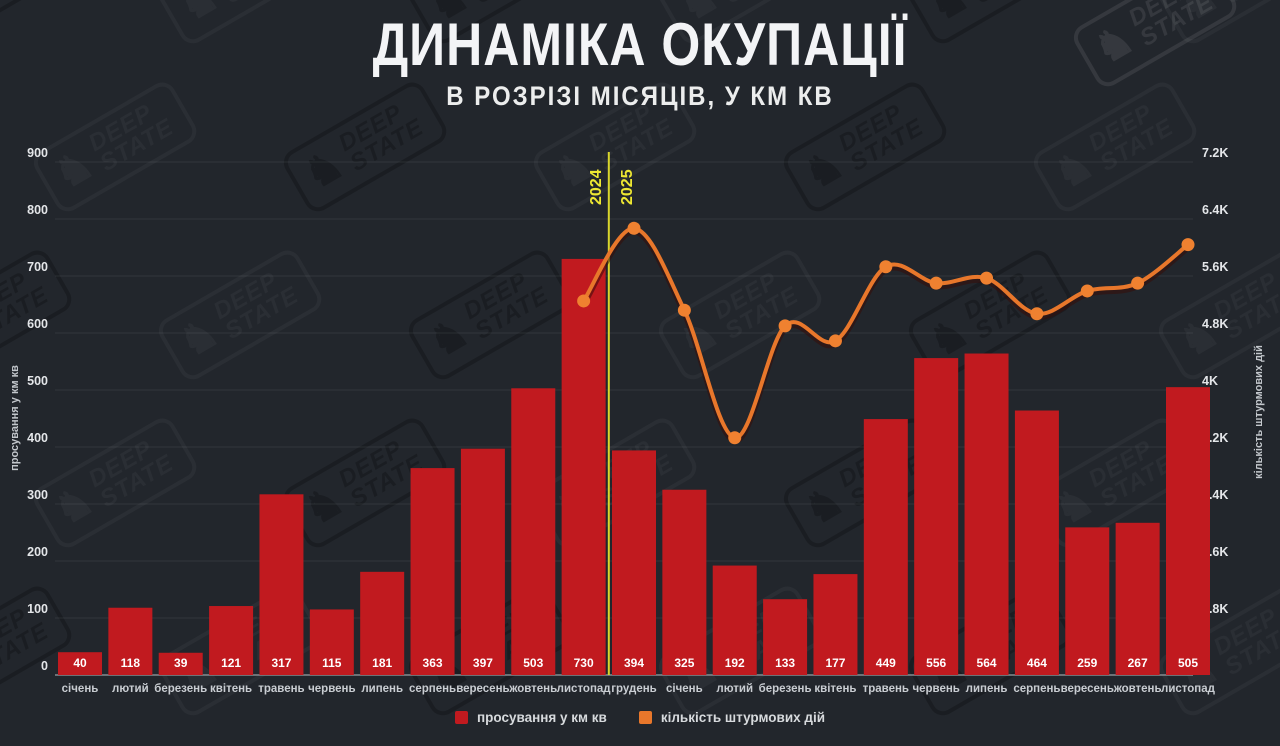  I want to click on bar-value-label: 394, so click(634, 663).